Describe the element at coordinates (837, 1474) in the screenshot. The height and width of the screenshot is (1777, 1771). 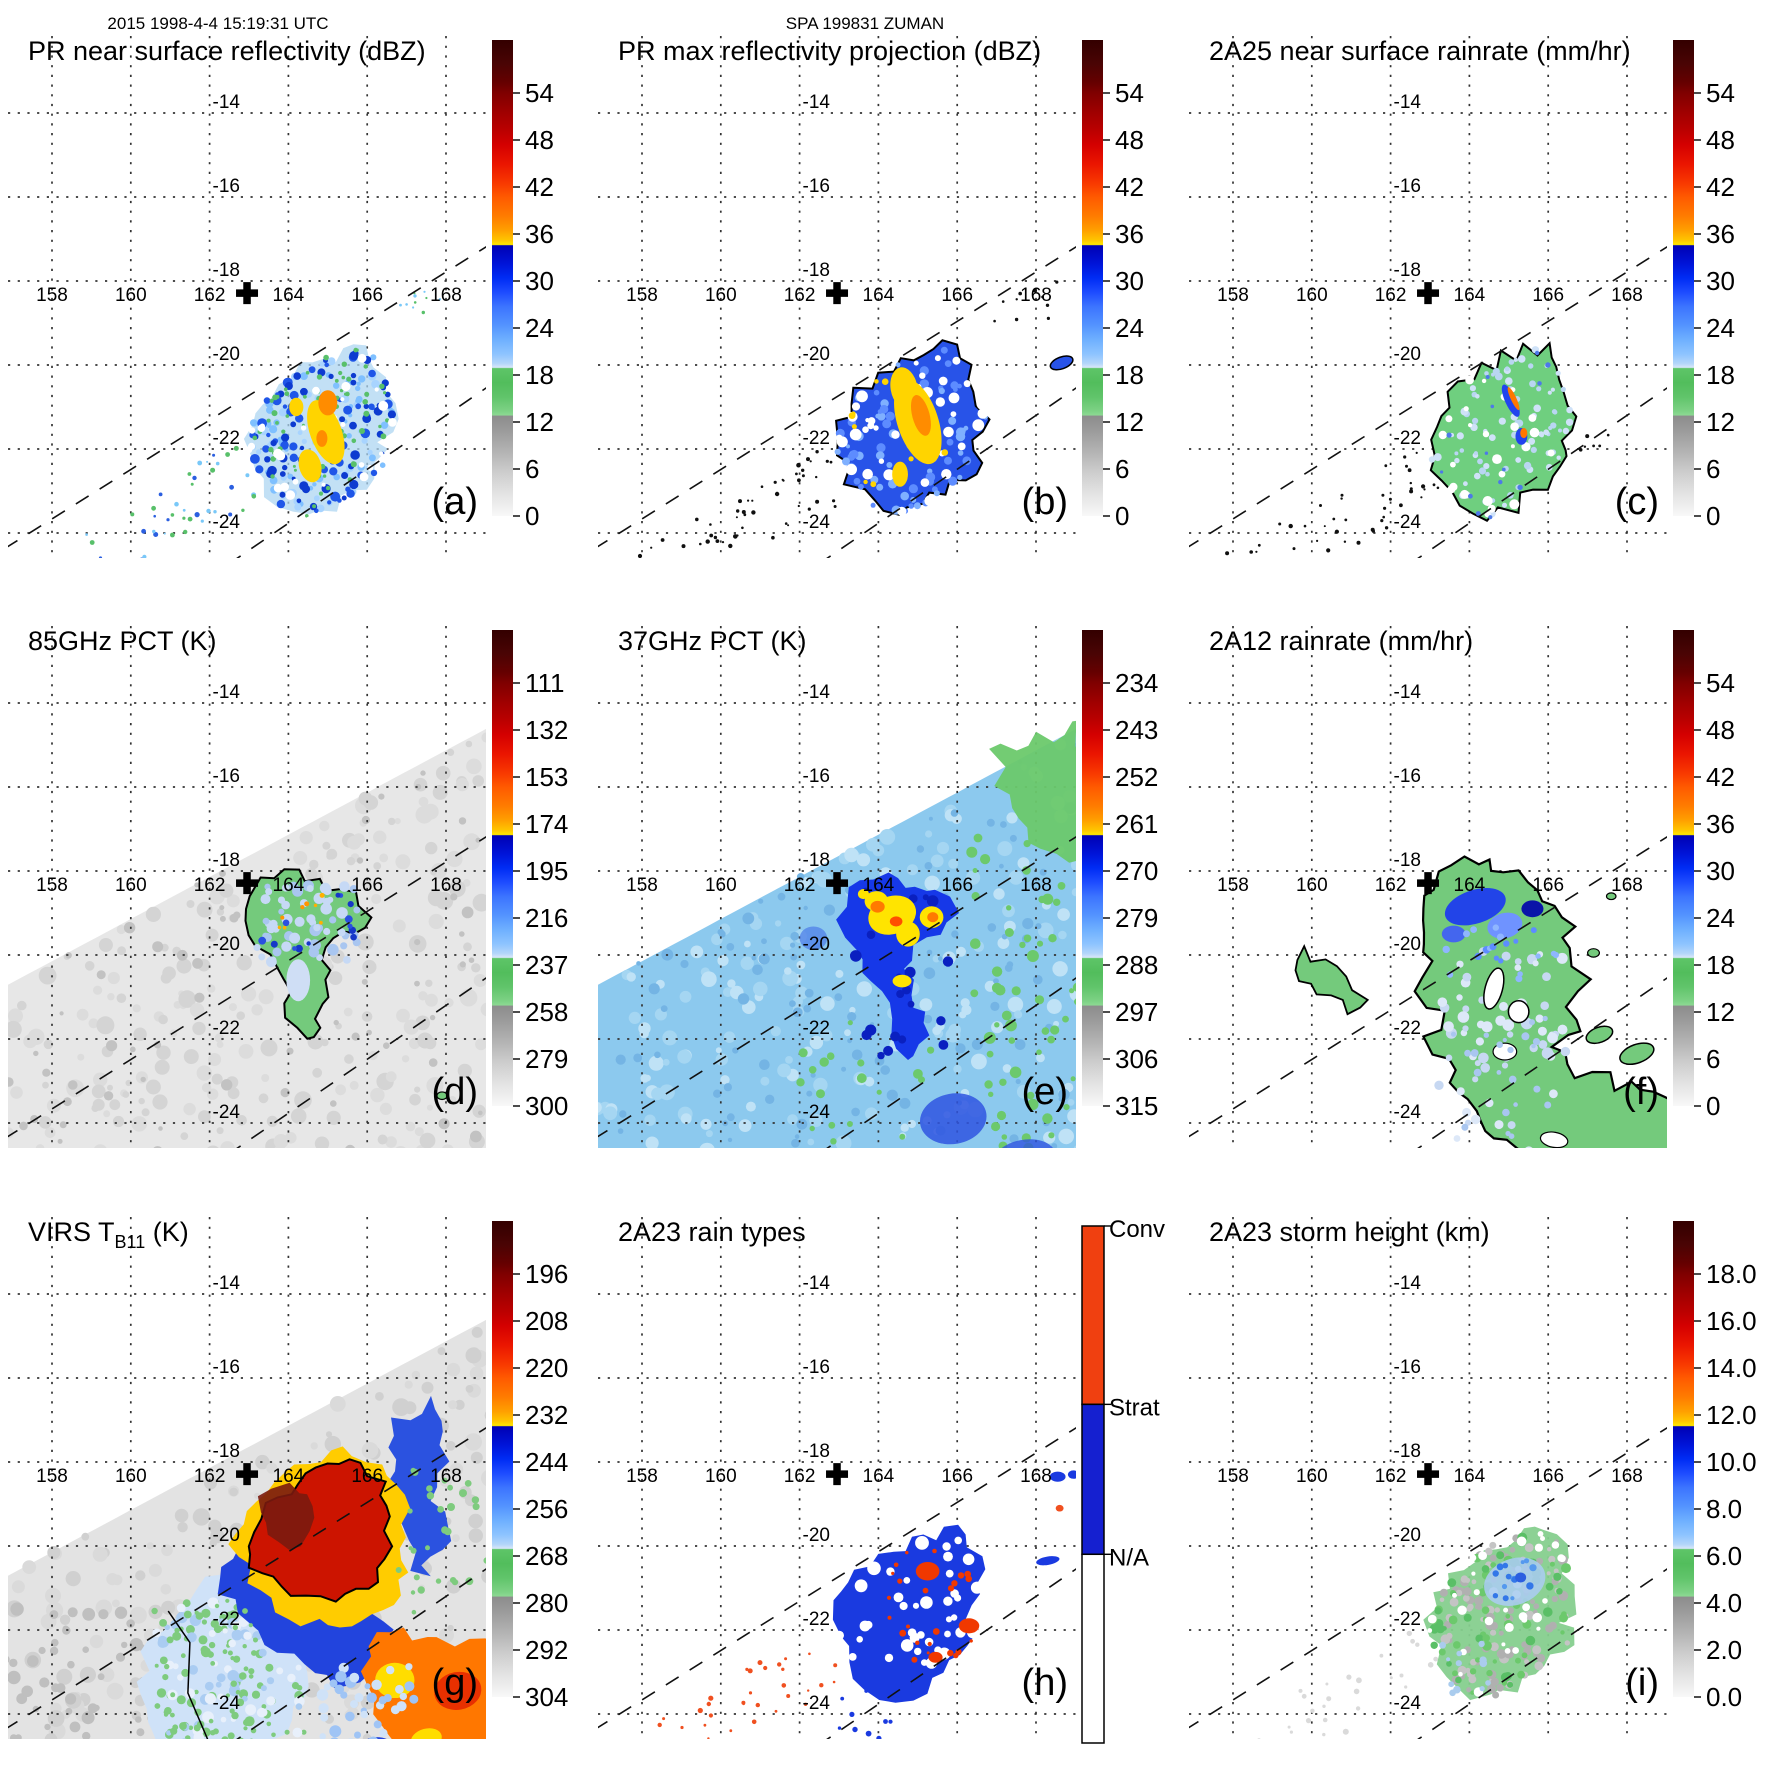
I see `satellite-center-marker` at that location.